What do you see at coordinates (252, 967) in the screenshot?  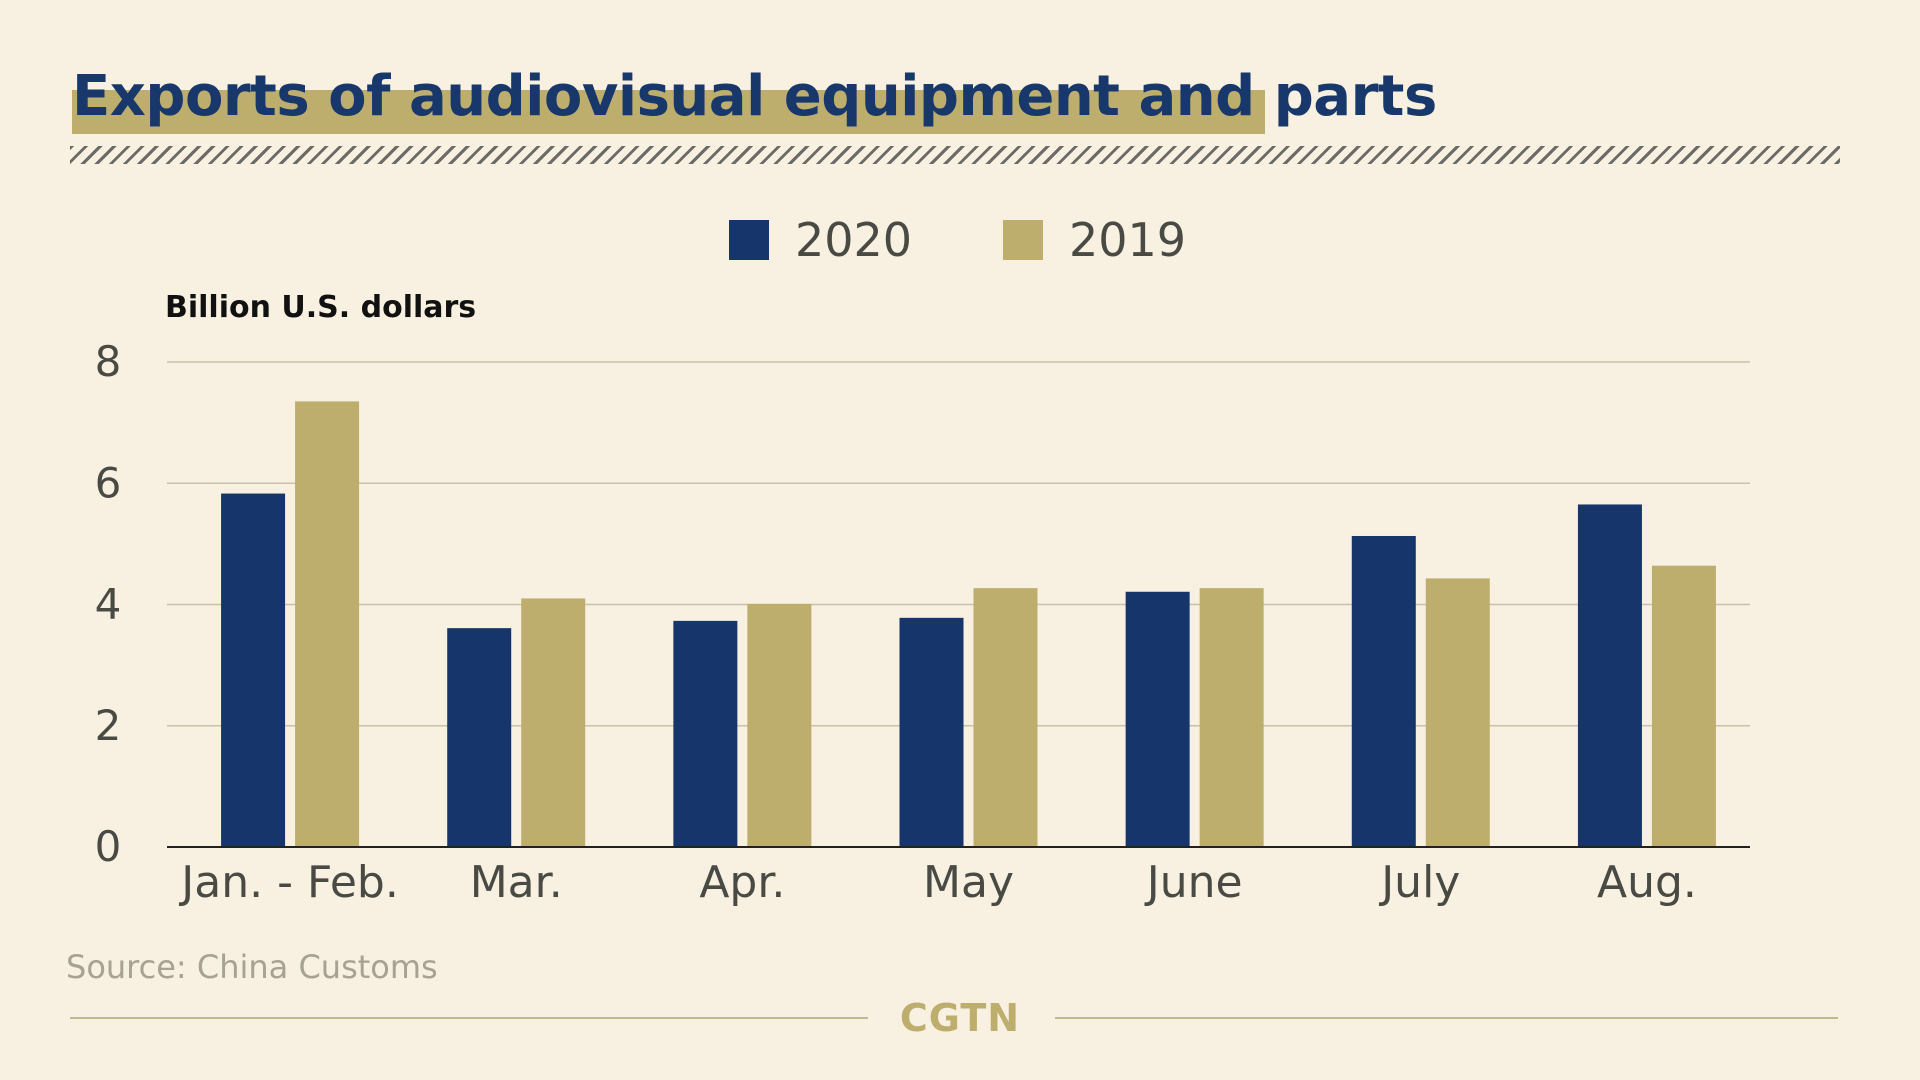 I see `source-note: Source: China Customs` at bounding box center [252, 967].